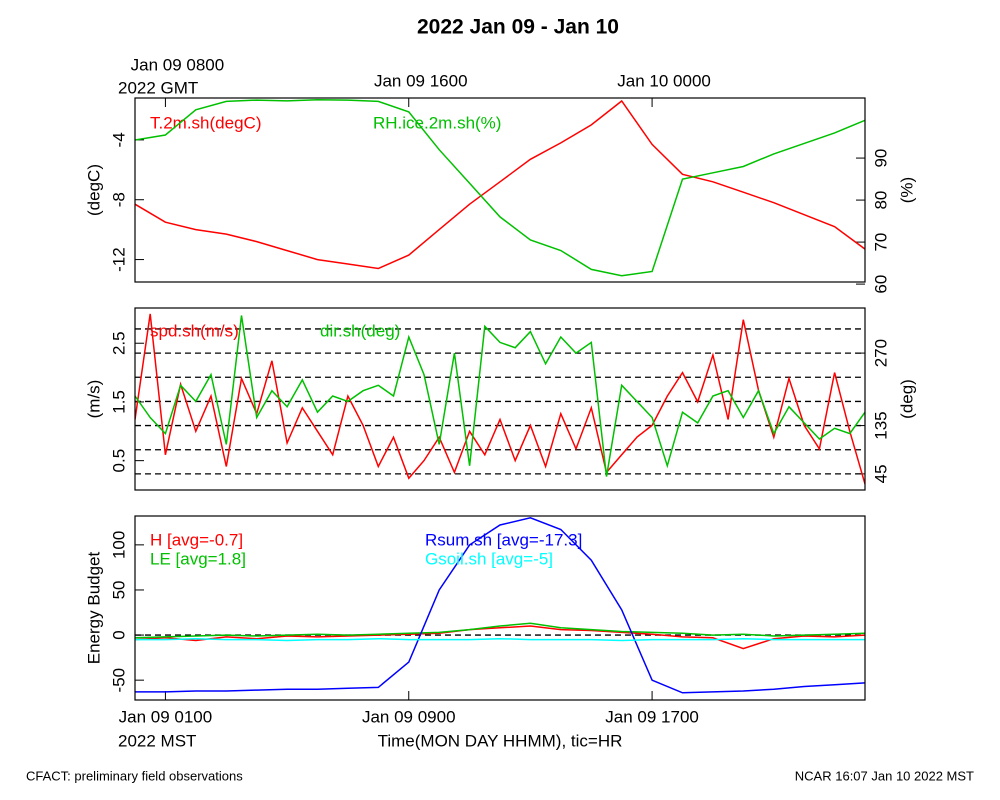 Image resolution: width=1000 pixels, height=800 pixels. Describe the element at coordinates (118, 199) in the screenshot. I see `y-tick-label: -8` at that location.